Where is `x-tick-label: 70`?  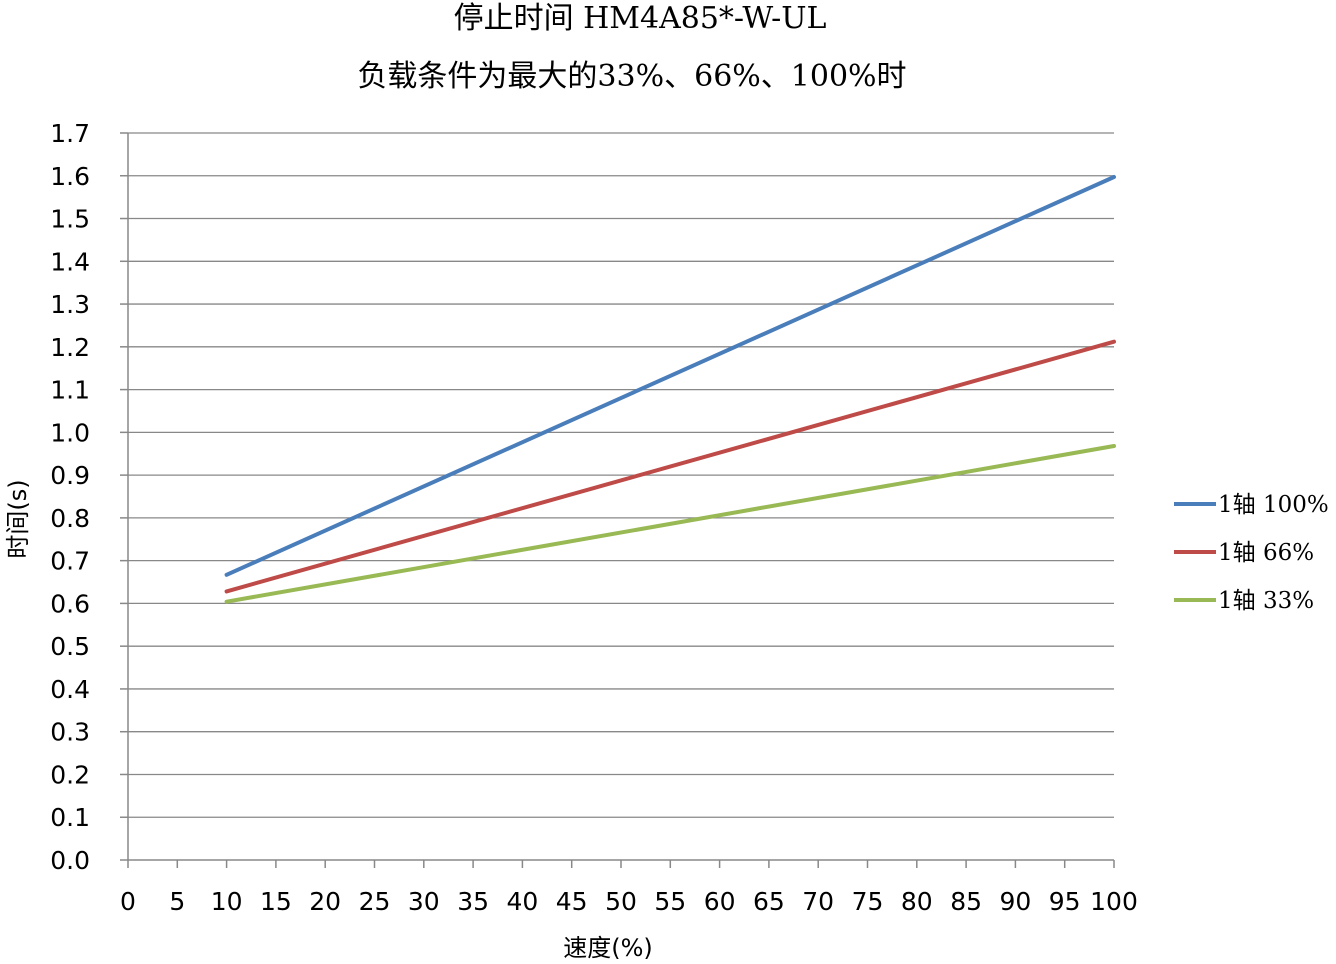 x-tick-label: 70 is located at coordinates (818, 901).